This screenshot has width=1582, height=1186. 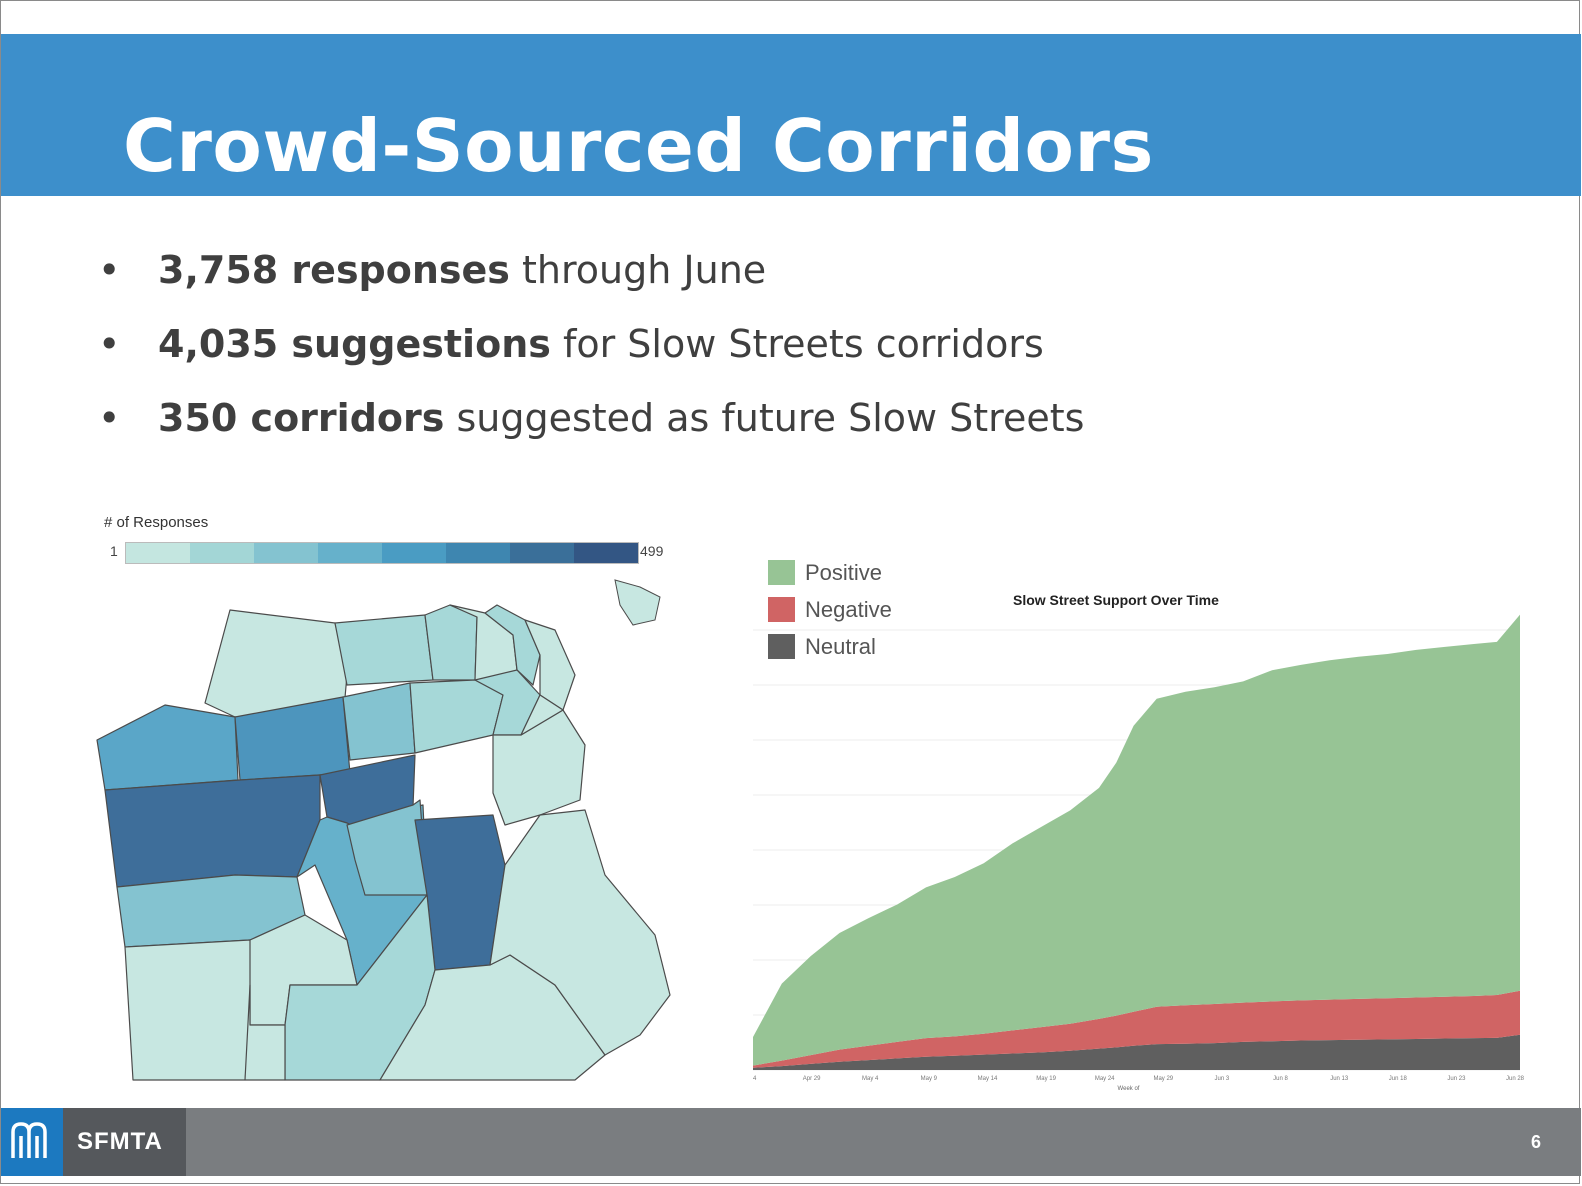 I want to click on page-number: 6, so click(x=1535, y=1142).